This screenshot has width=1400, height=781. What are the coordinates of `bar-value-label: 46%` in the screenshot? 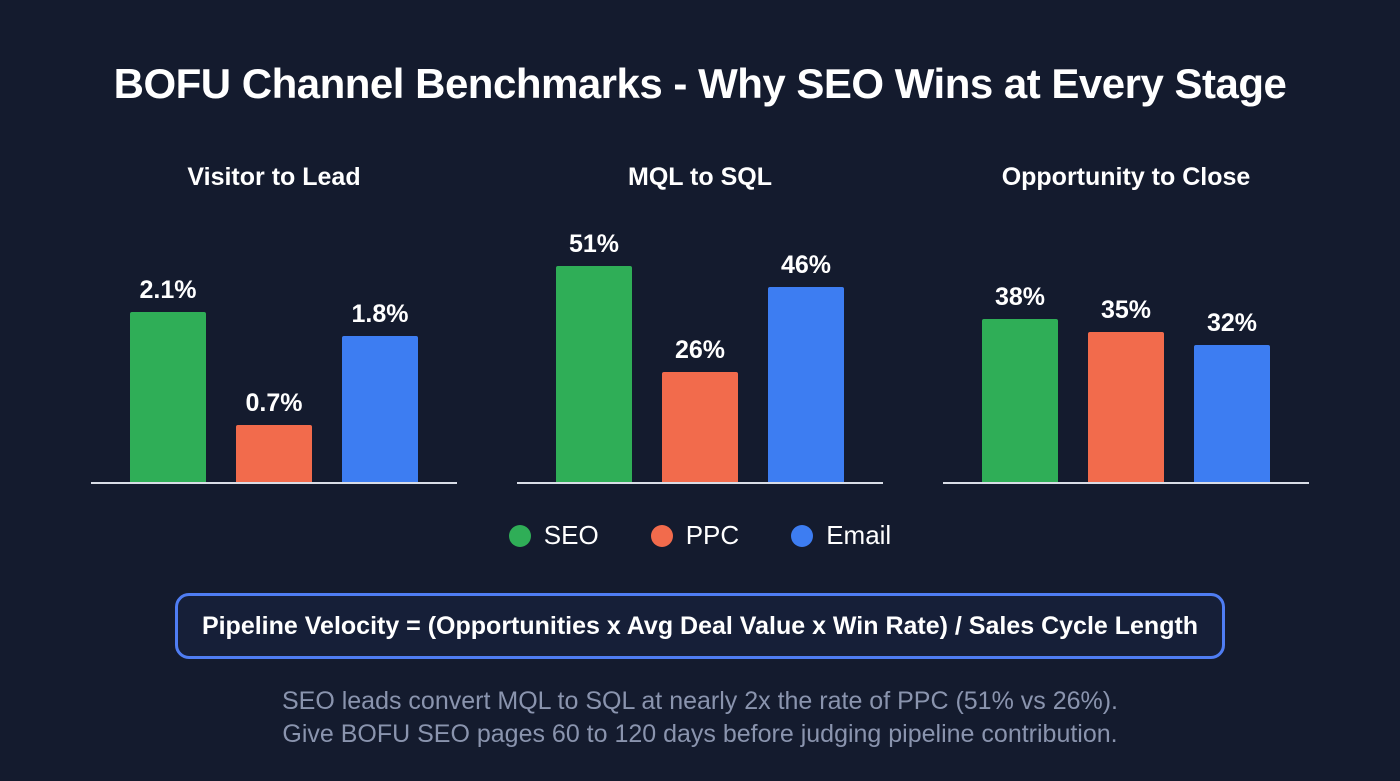 It's located at (806, 265).